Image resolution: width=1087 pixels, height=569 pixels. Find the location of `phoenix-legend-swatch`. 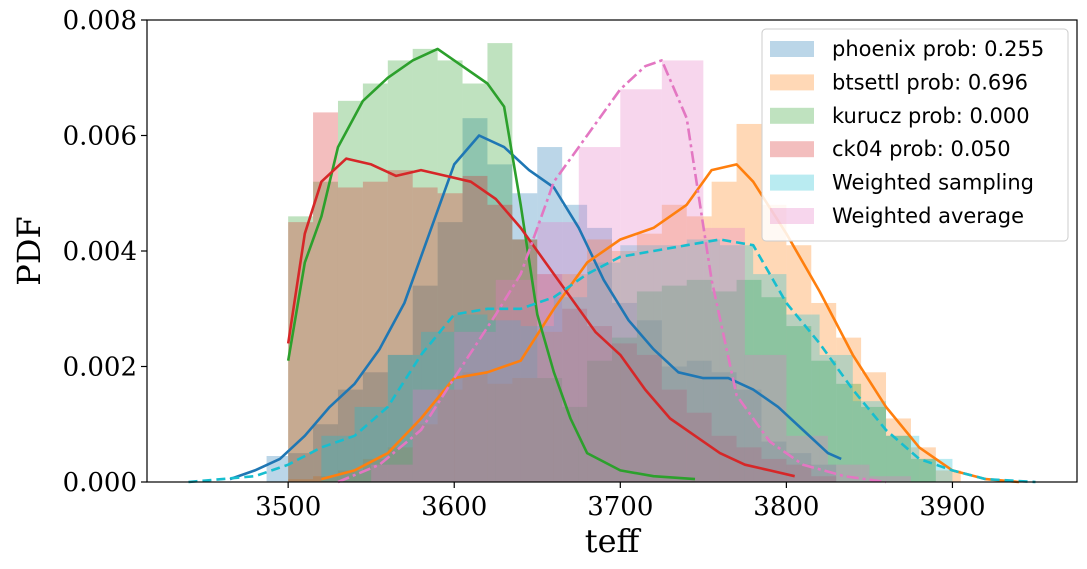

phoenix-legend-swatch is located at coordinates (792, 49).